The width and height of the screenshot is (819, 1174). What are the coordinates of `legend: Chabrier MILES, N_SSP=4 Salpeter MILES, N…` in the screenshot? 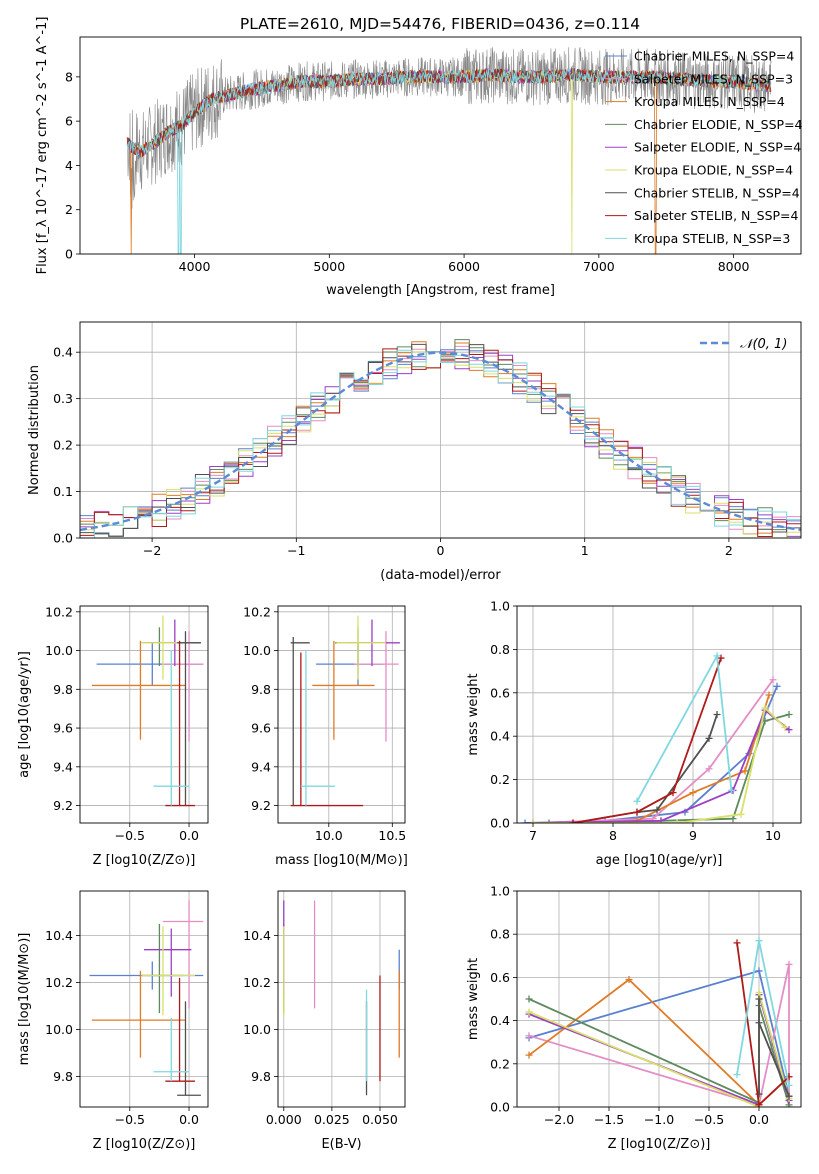 It's located at (704, 147).